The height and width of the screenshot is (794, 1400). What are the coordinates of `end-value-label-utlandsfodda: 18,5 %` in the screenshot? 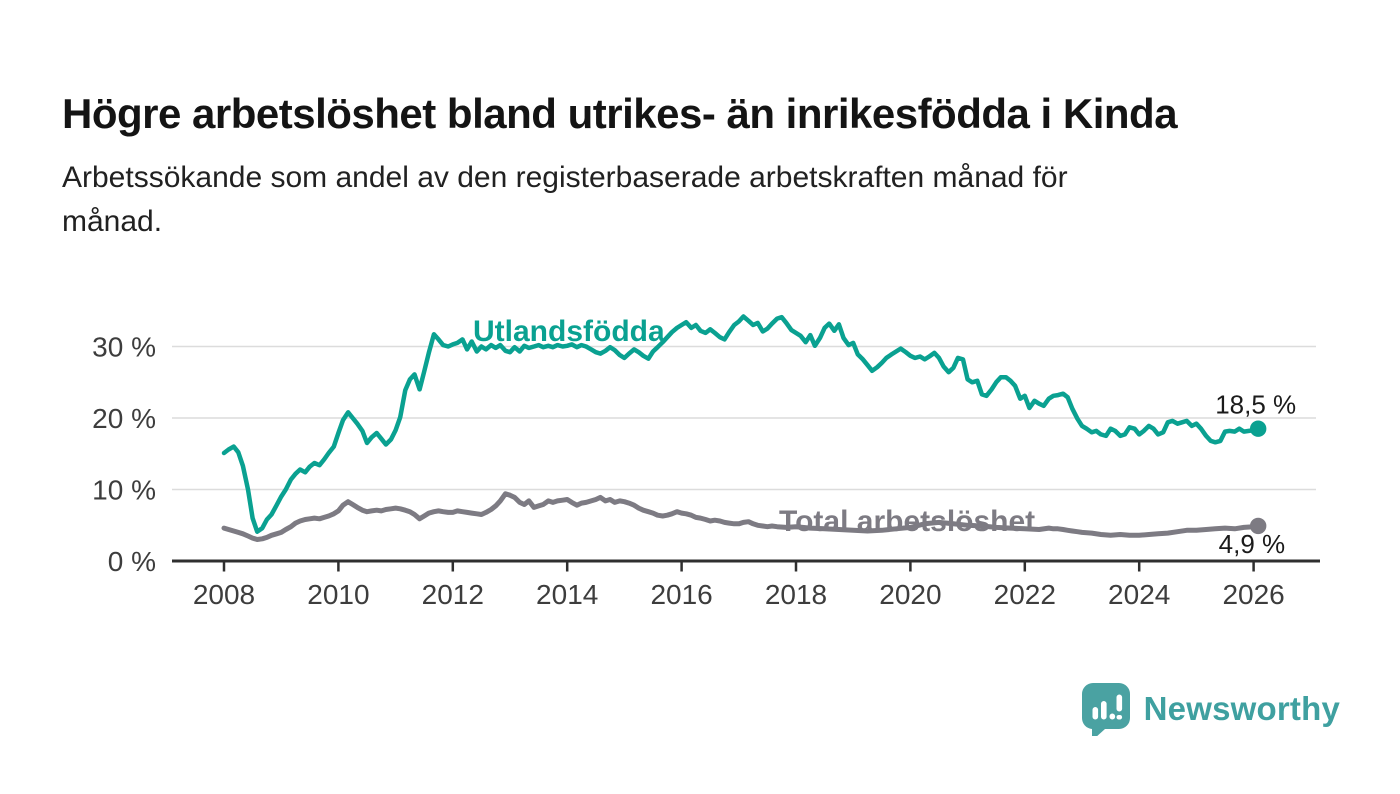 It's located at (1255, 405).